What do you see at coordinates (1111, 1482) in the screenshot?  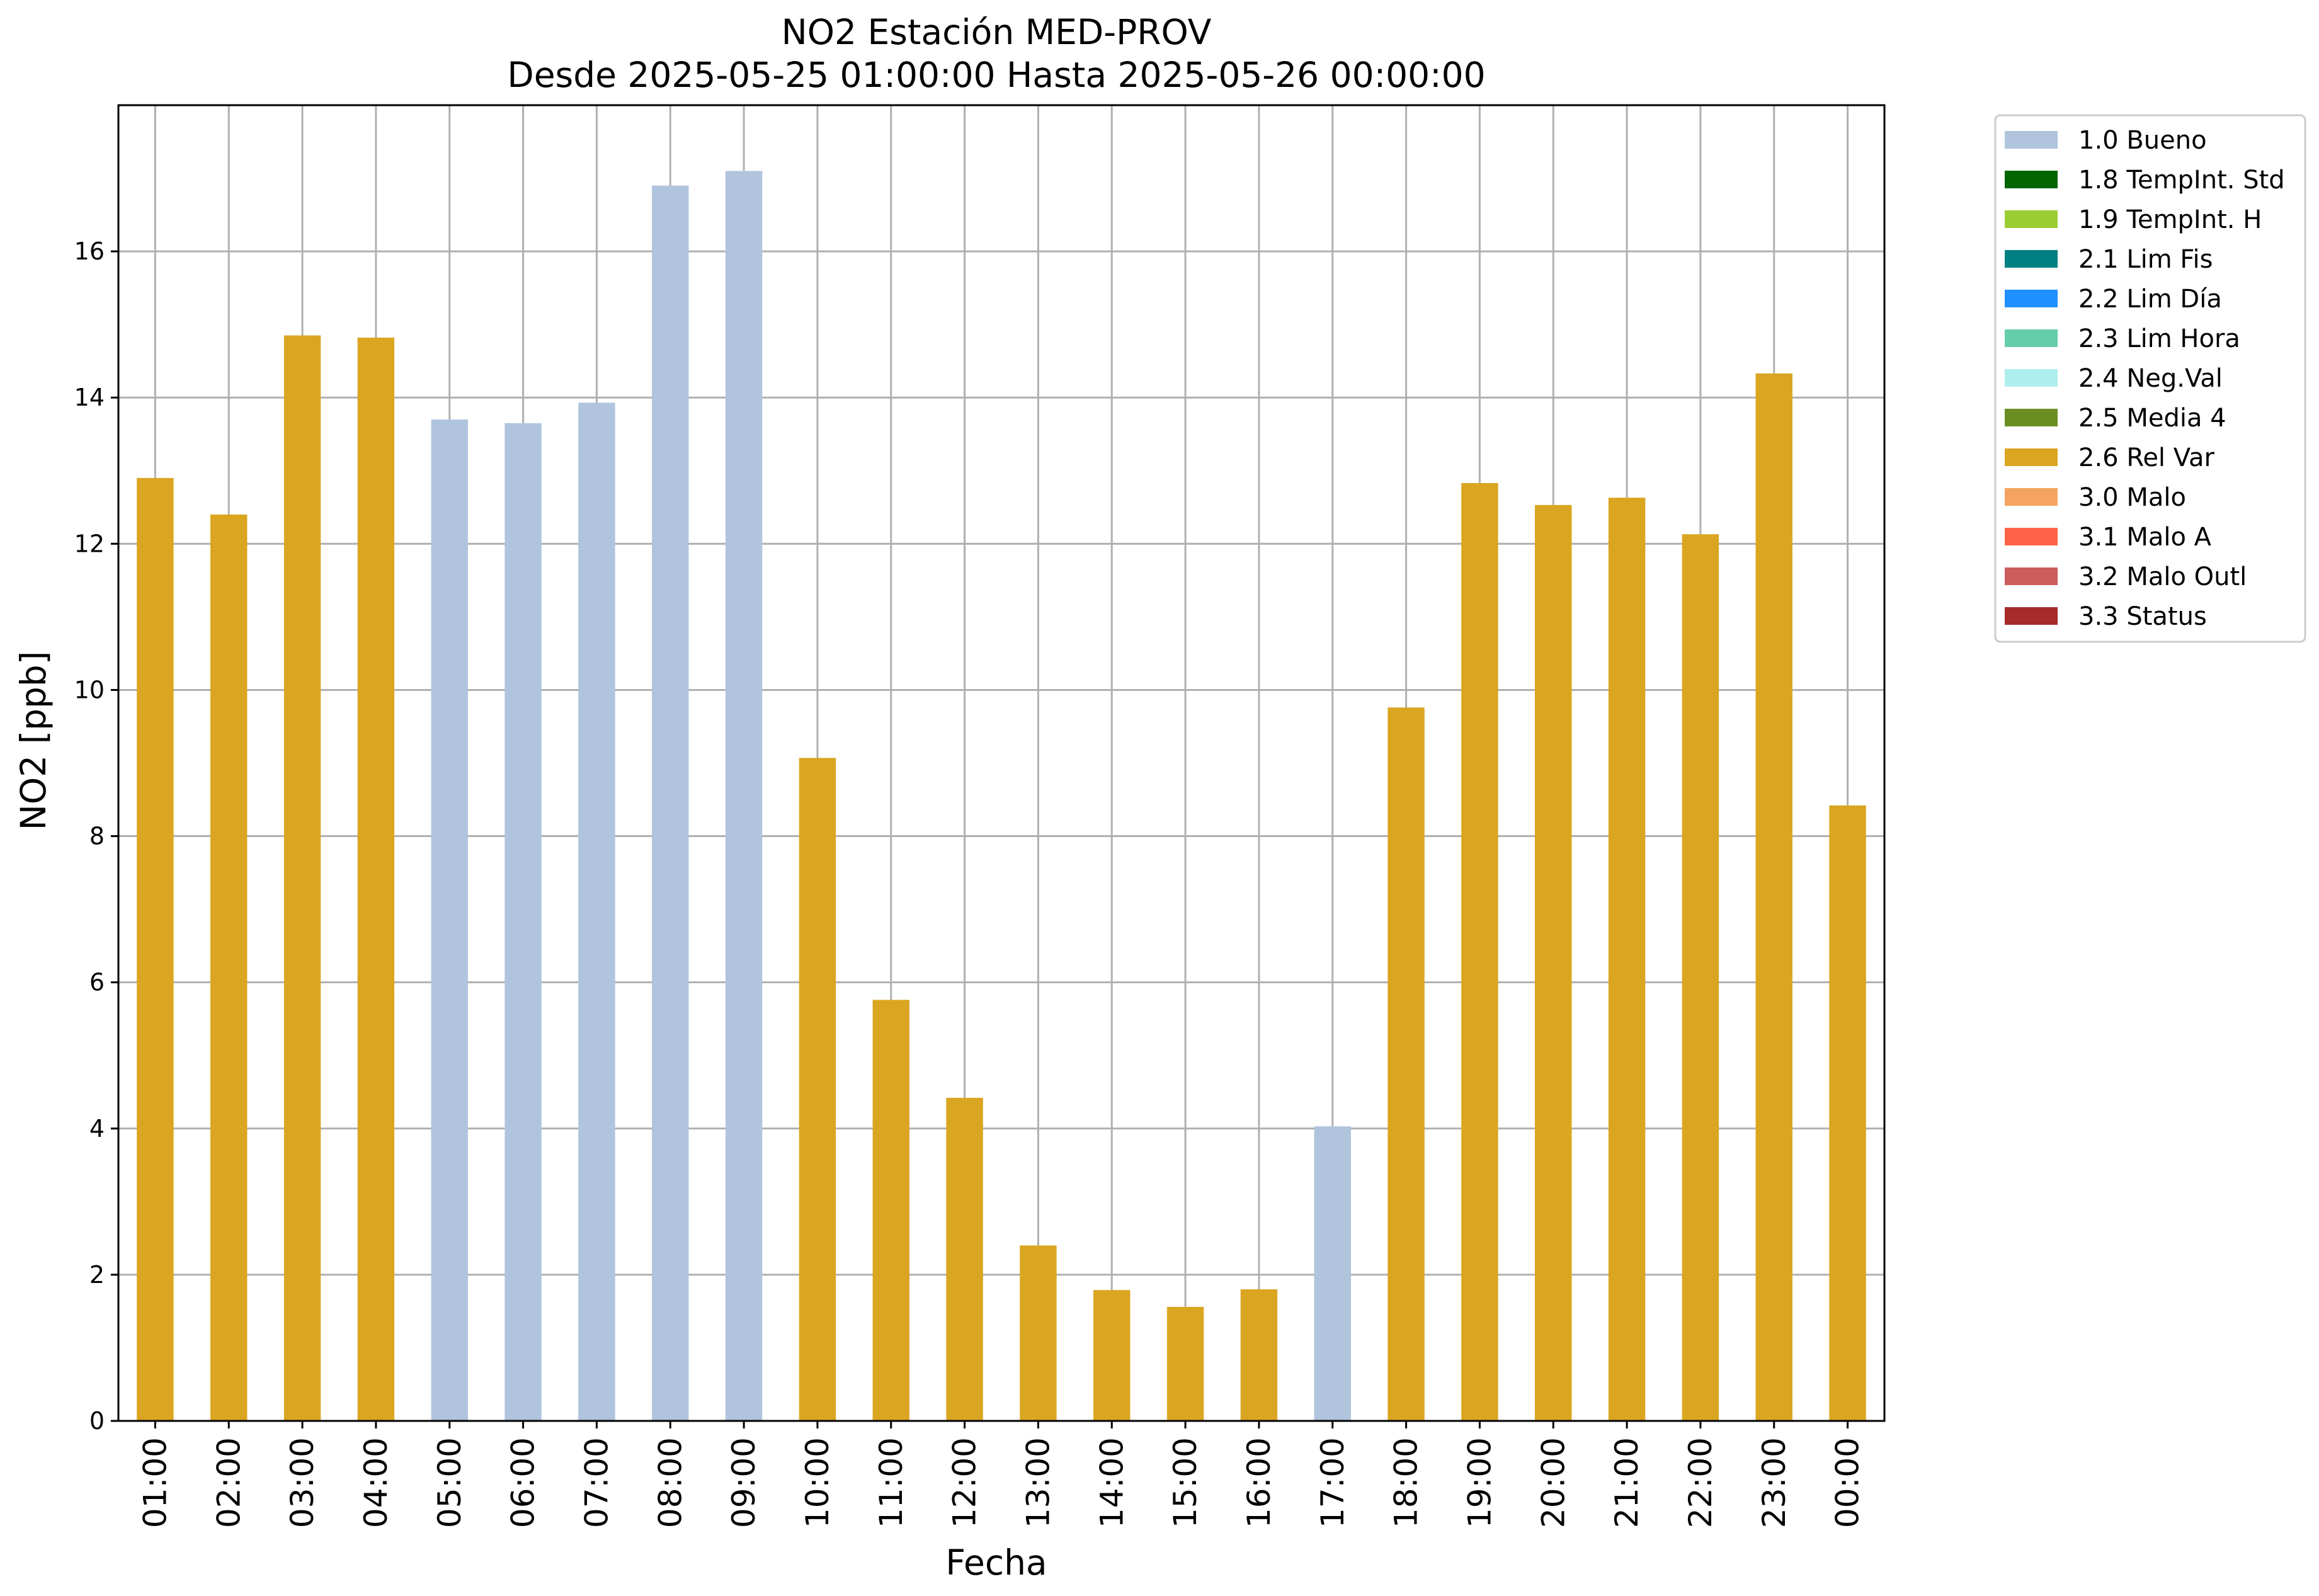 I see `x-tick-label: 14:00` at bounding box center [1111, 1482].